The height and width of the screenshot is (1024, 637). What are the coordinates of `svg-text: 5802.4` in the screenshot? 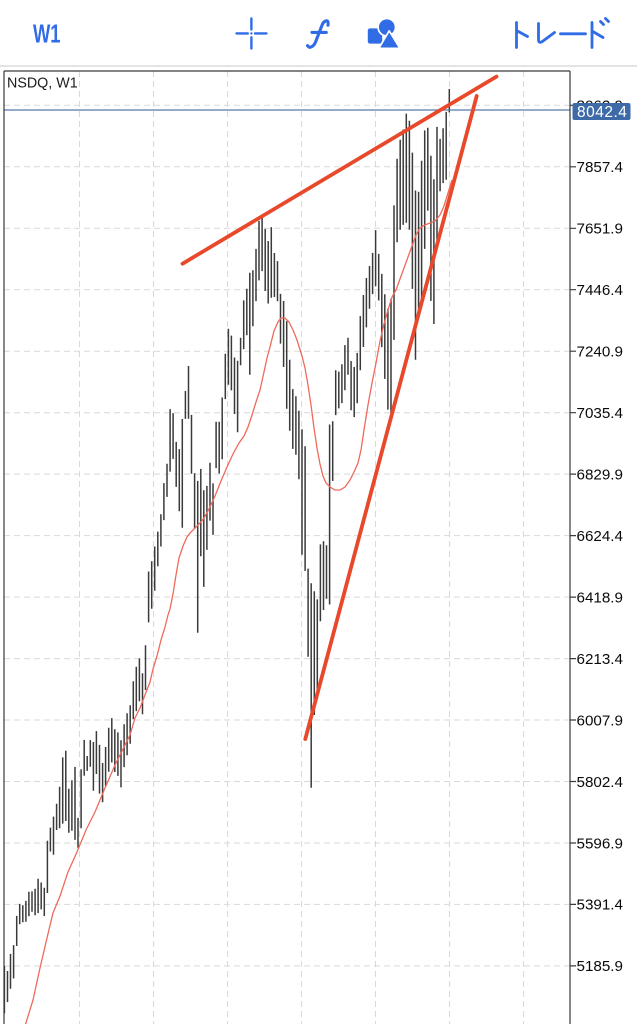 It's located at (600, 782).